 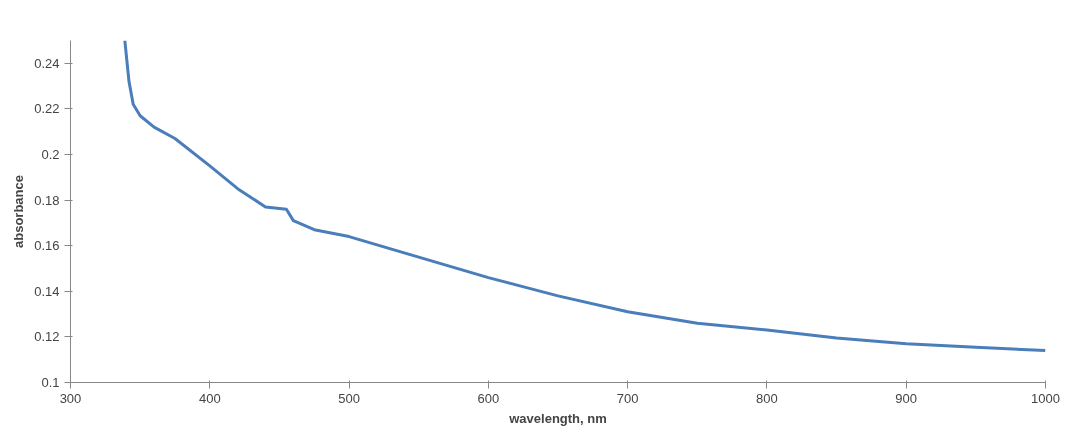 I want to click on x-tick-label: 1000, so click(x=1045, y=398).